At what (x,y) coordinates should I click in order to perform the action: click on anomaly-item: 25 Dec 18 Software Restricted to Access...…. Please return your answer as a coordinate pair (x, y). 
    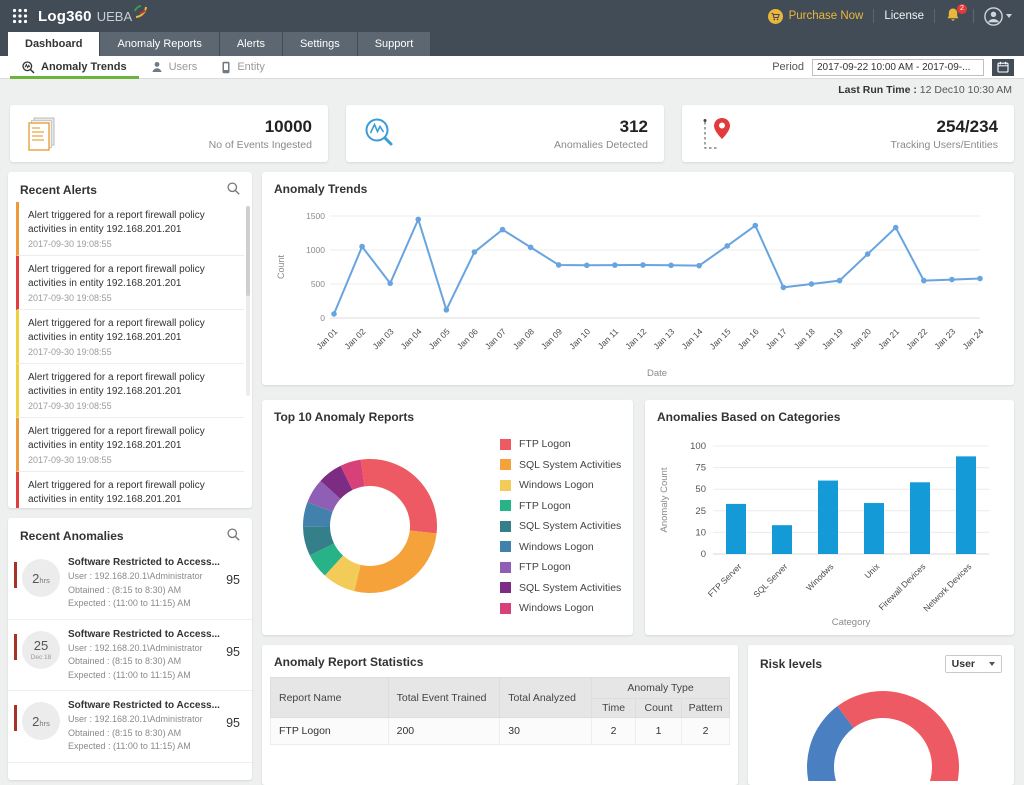
    Looking at the image, I should click on (130, 655).